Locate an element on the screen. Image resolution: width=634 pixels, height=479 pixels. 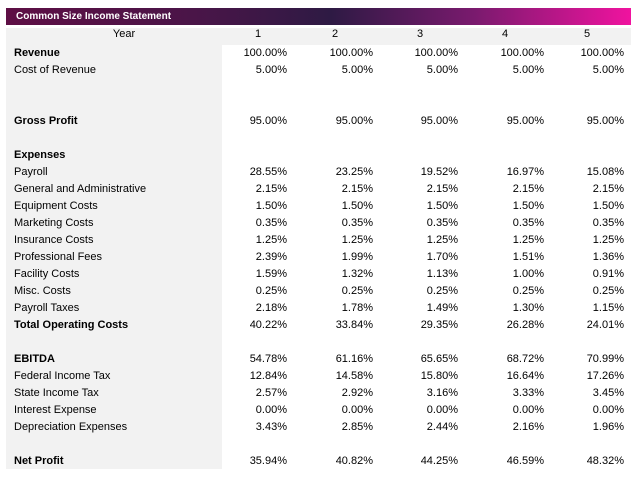
value-cell-year-1: 1.50% is located at coordinates (271, 206).